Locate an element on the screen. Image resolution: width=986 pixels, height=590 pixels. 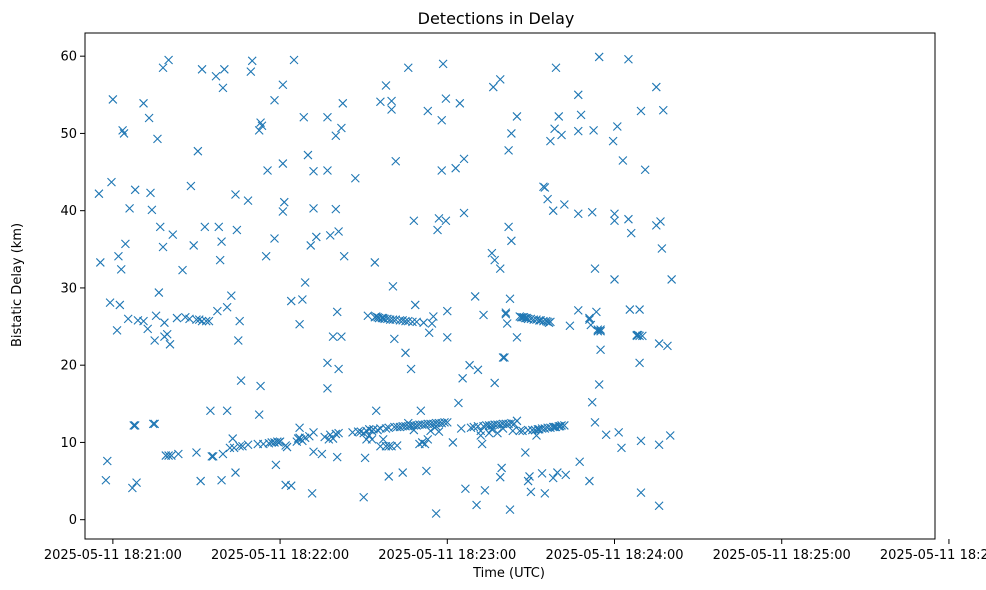
y-tick-label: 50 is located at coordinates (68, 134).